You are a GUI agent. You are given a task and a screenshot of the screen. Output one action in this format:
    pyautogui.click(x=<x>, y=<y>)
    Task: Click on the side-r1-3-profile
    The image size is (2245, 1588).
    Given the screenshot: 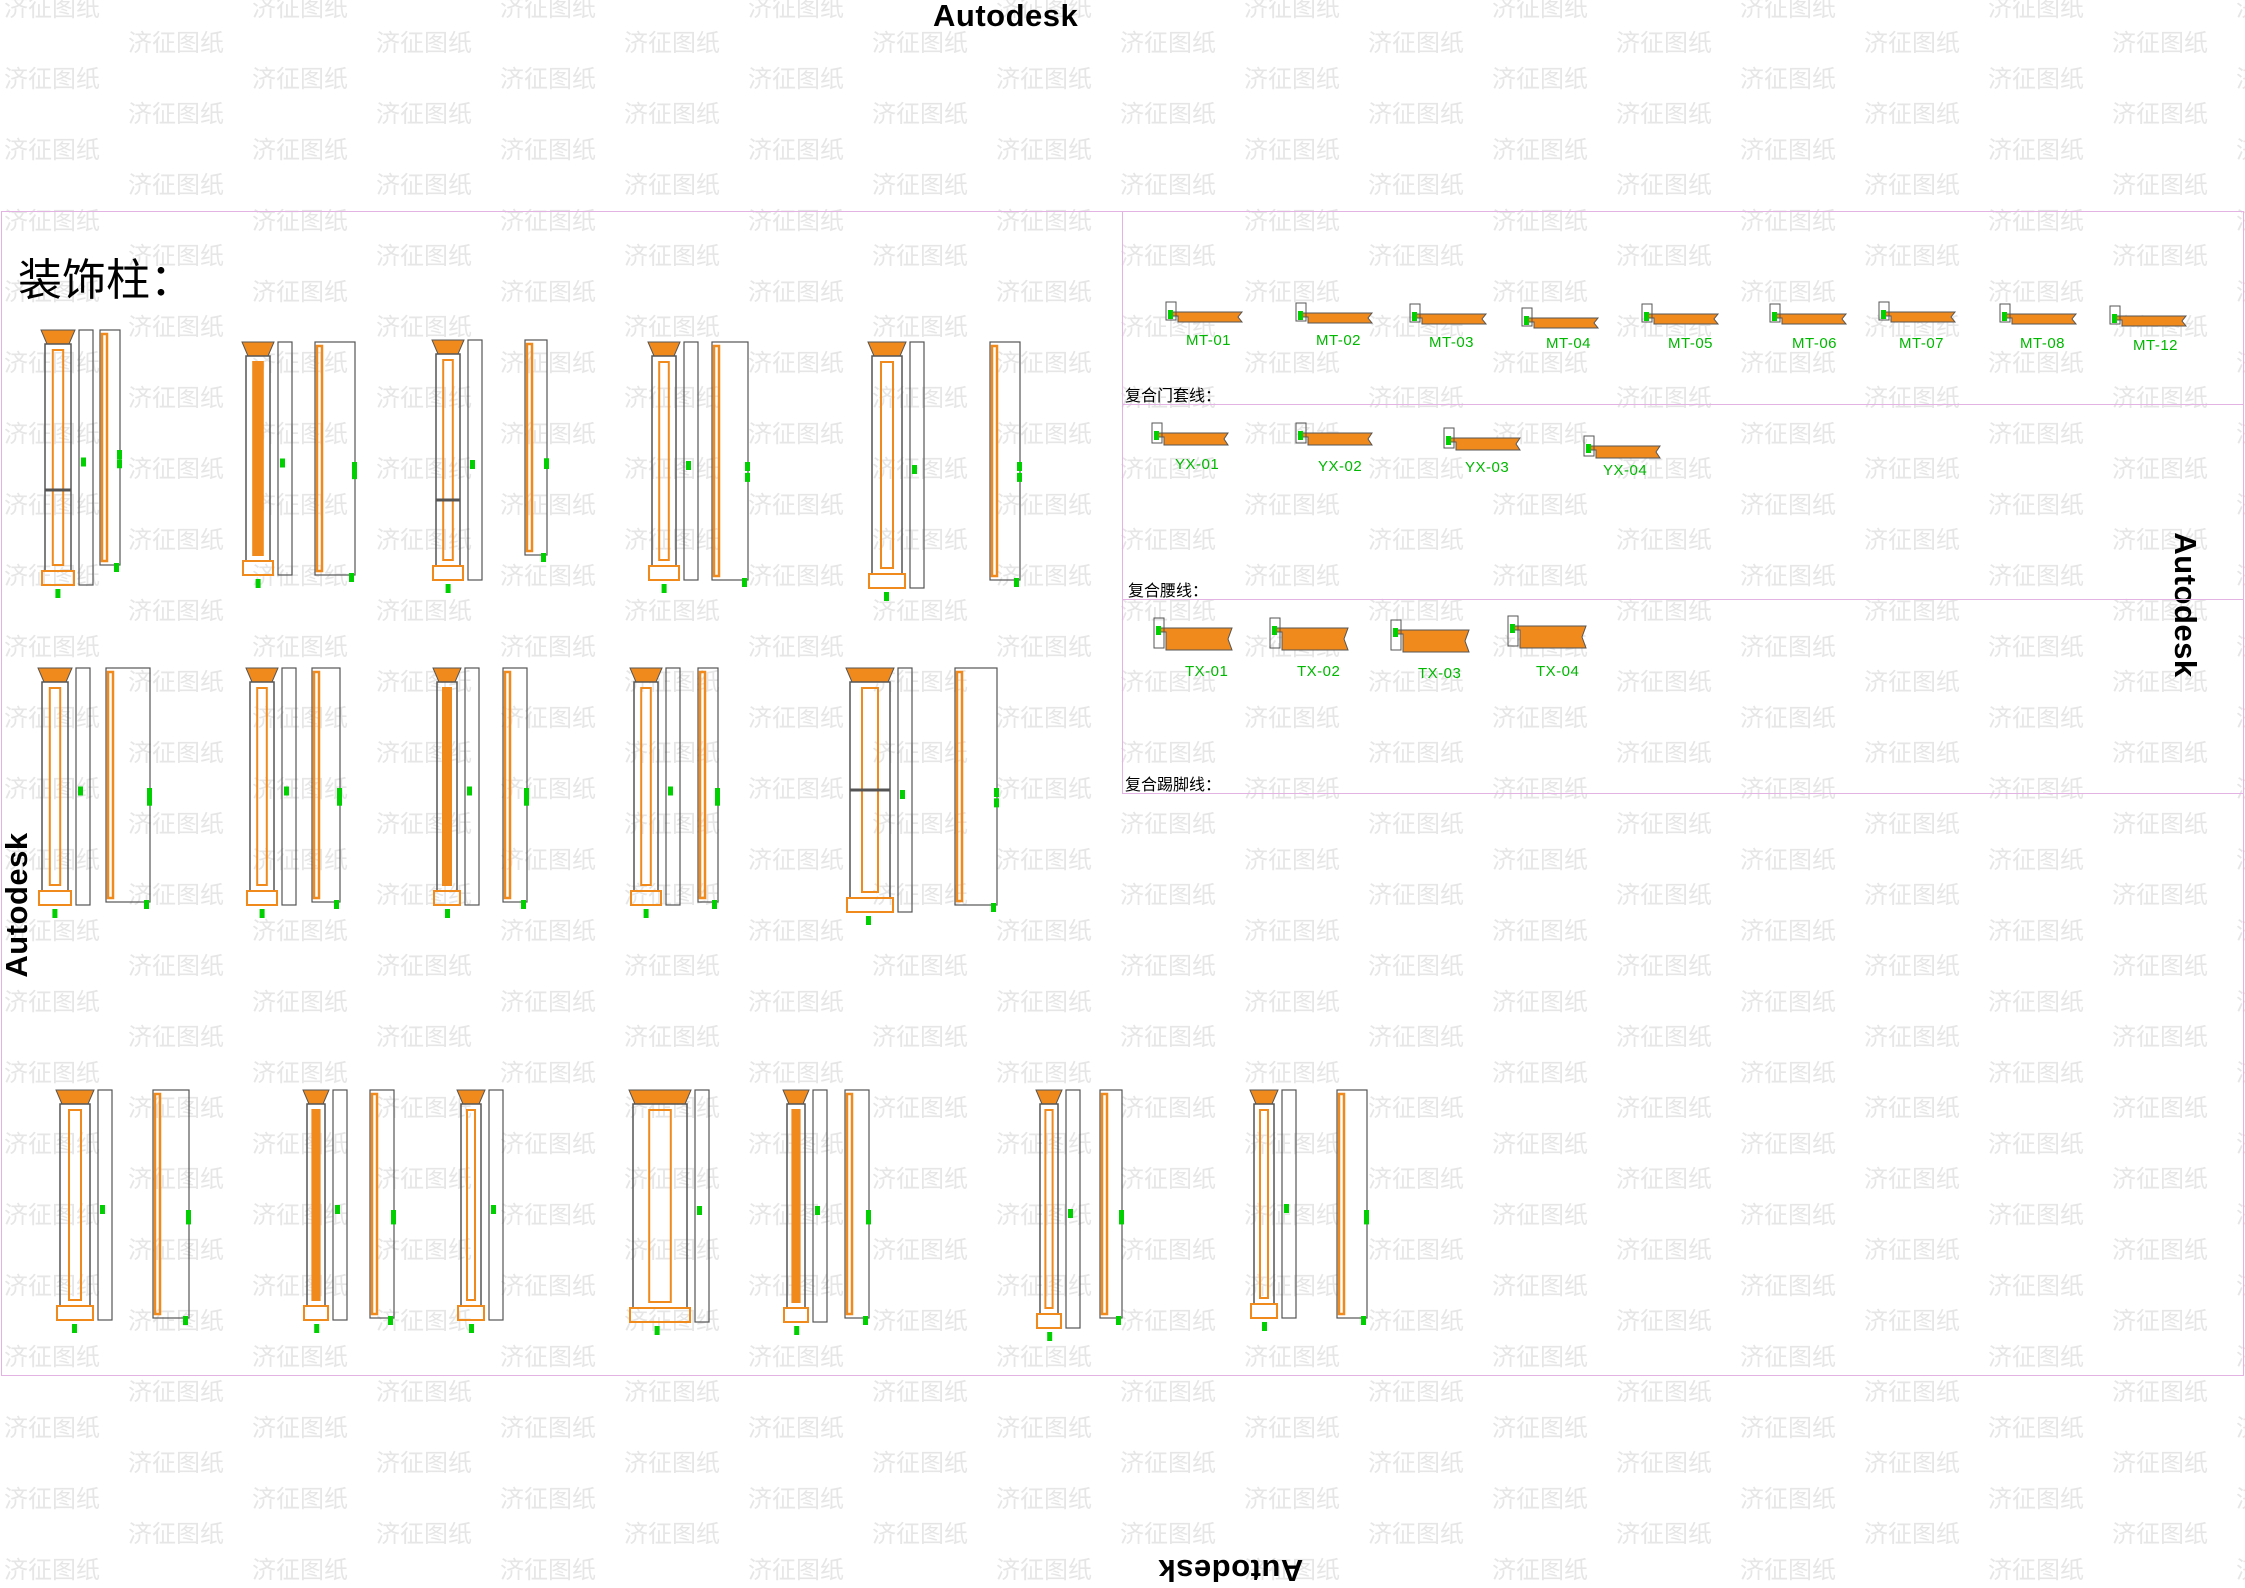 What is the action you would take?
    pyautogui.click(x=529, y=447)
    